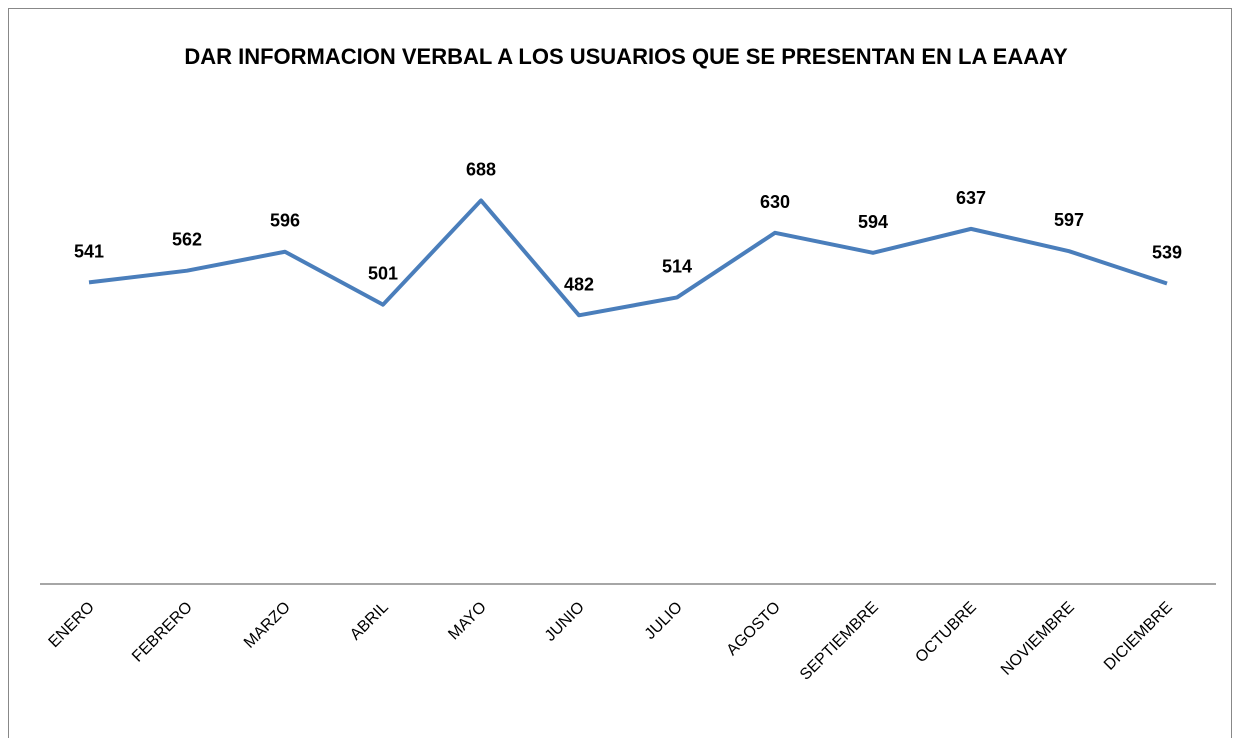 This screenshot has width=1241, height=738. What do you see at coordinates (1167, 253) in the screenshot?
I see `data-label: 539` at bounding box center [1167, 253].